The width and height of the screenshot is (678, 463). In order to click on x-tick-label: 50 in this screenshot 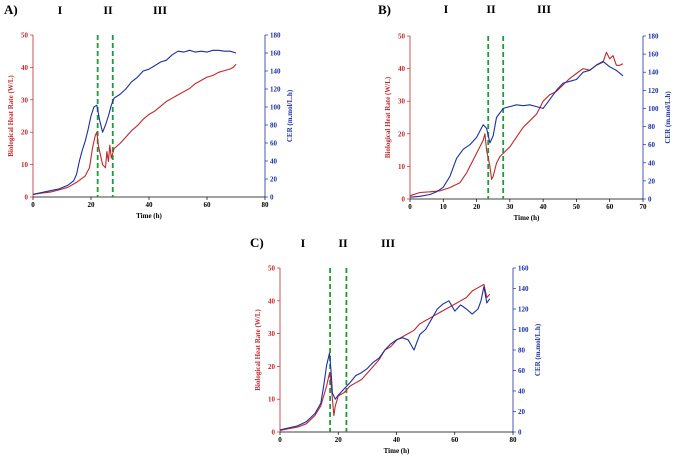, I will do `click(577, 207)`.